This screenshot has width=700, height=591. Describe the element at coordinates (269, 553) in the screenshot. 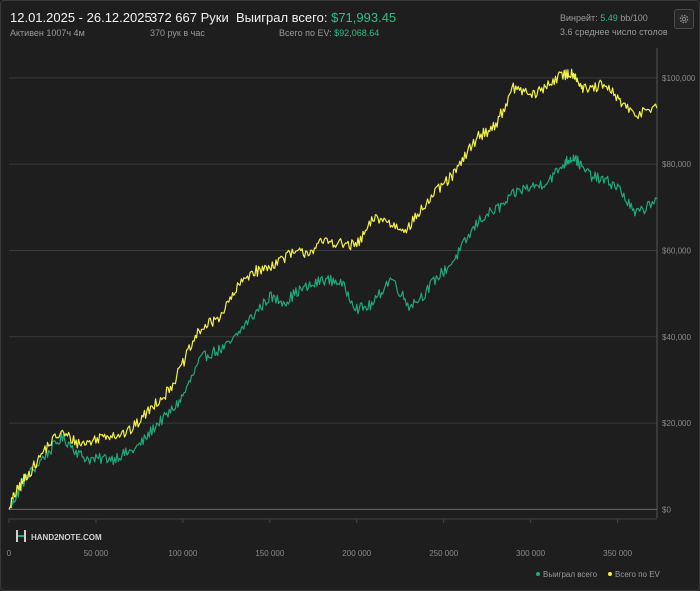

I see `x-tick-label: 150 000` at that location.